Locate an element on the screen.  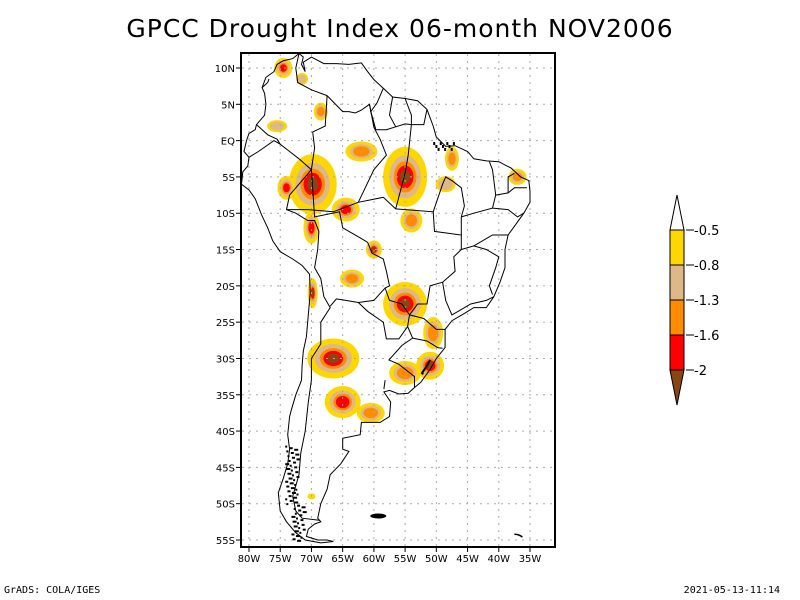
colorbar-label: -1.6 is located at coordinates (706, 336).